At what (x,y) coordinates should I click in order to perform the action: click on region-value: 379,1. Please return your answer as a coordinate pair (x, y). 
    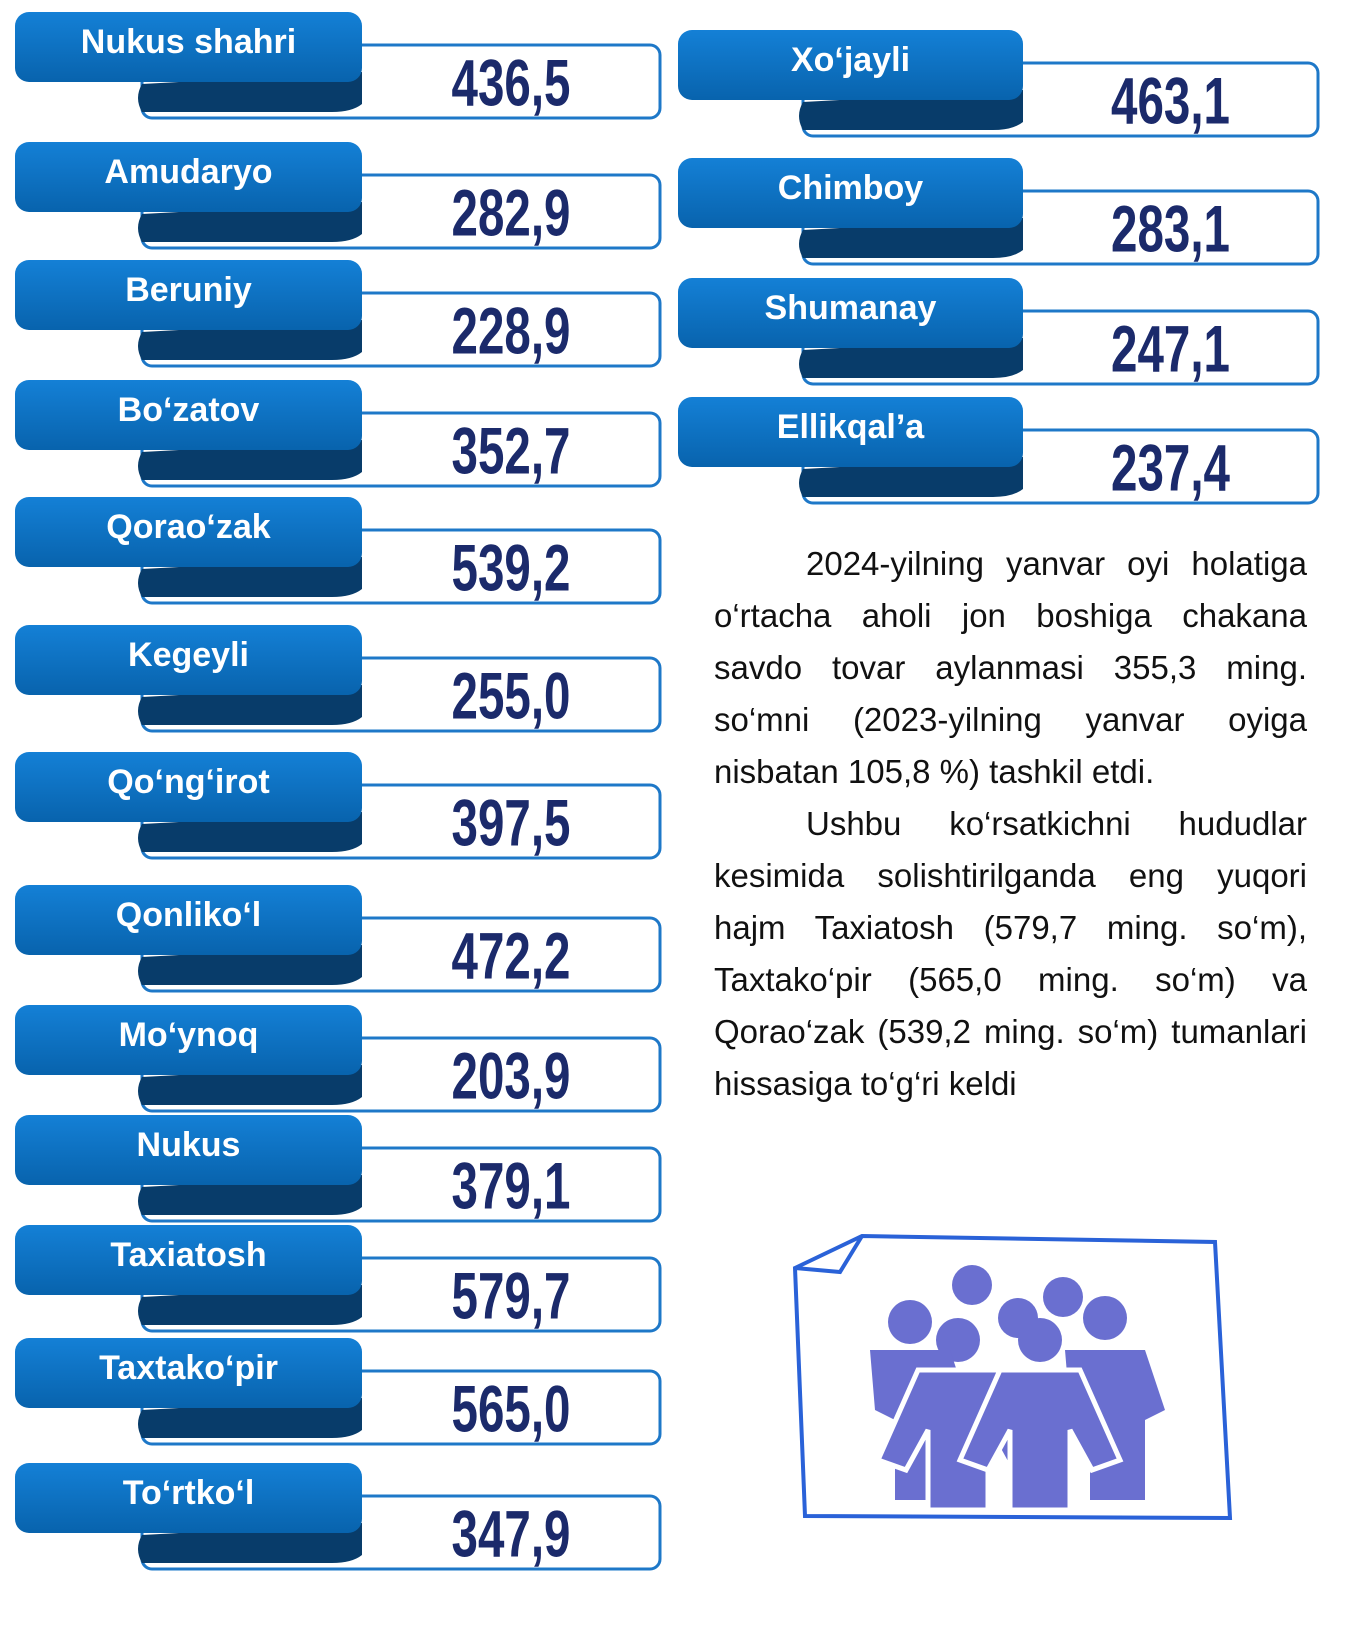
    Looking at the image, I should click on (511, 1186).